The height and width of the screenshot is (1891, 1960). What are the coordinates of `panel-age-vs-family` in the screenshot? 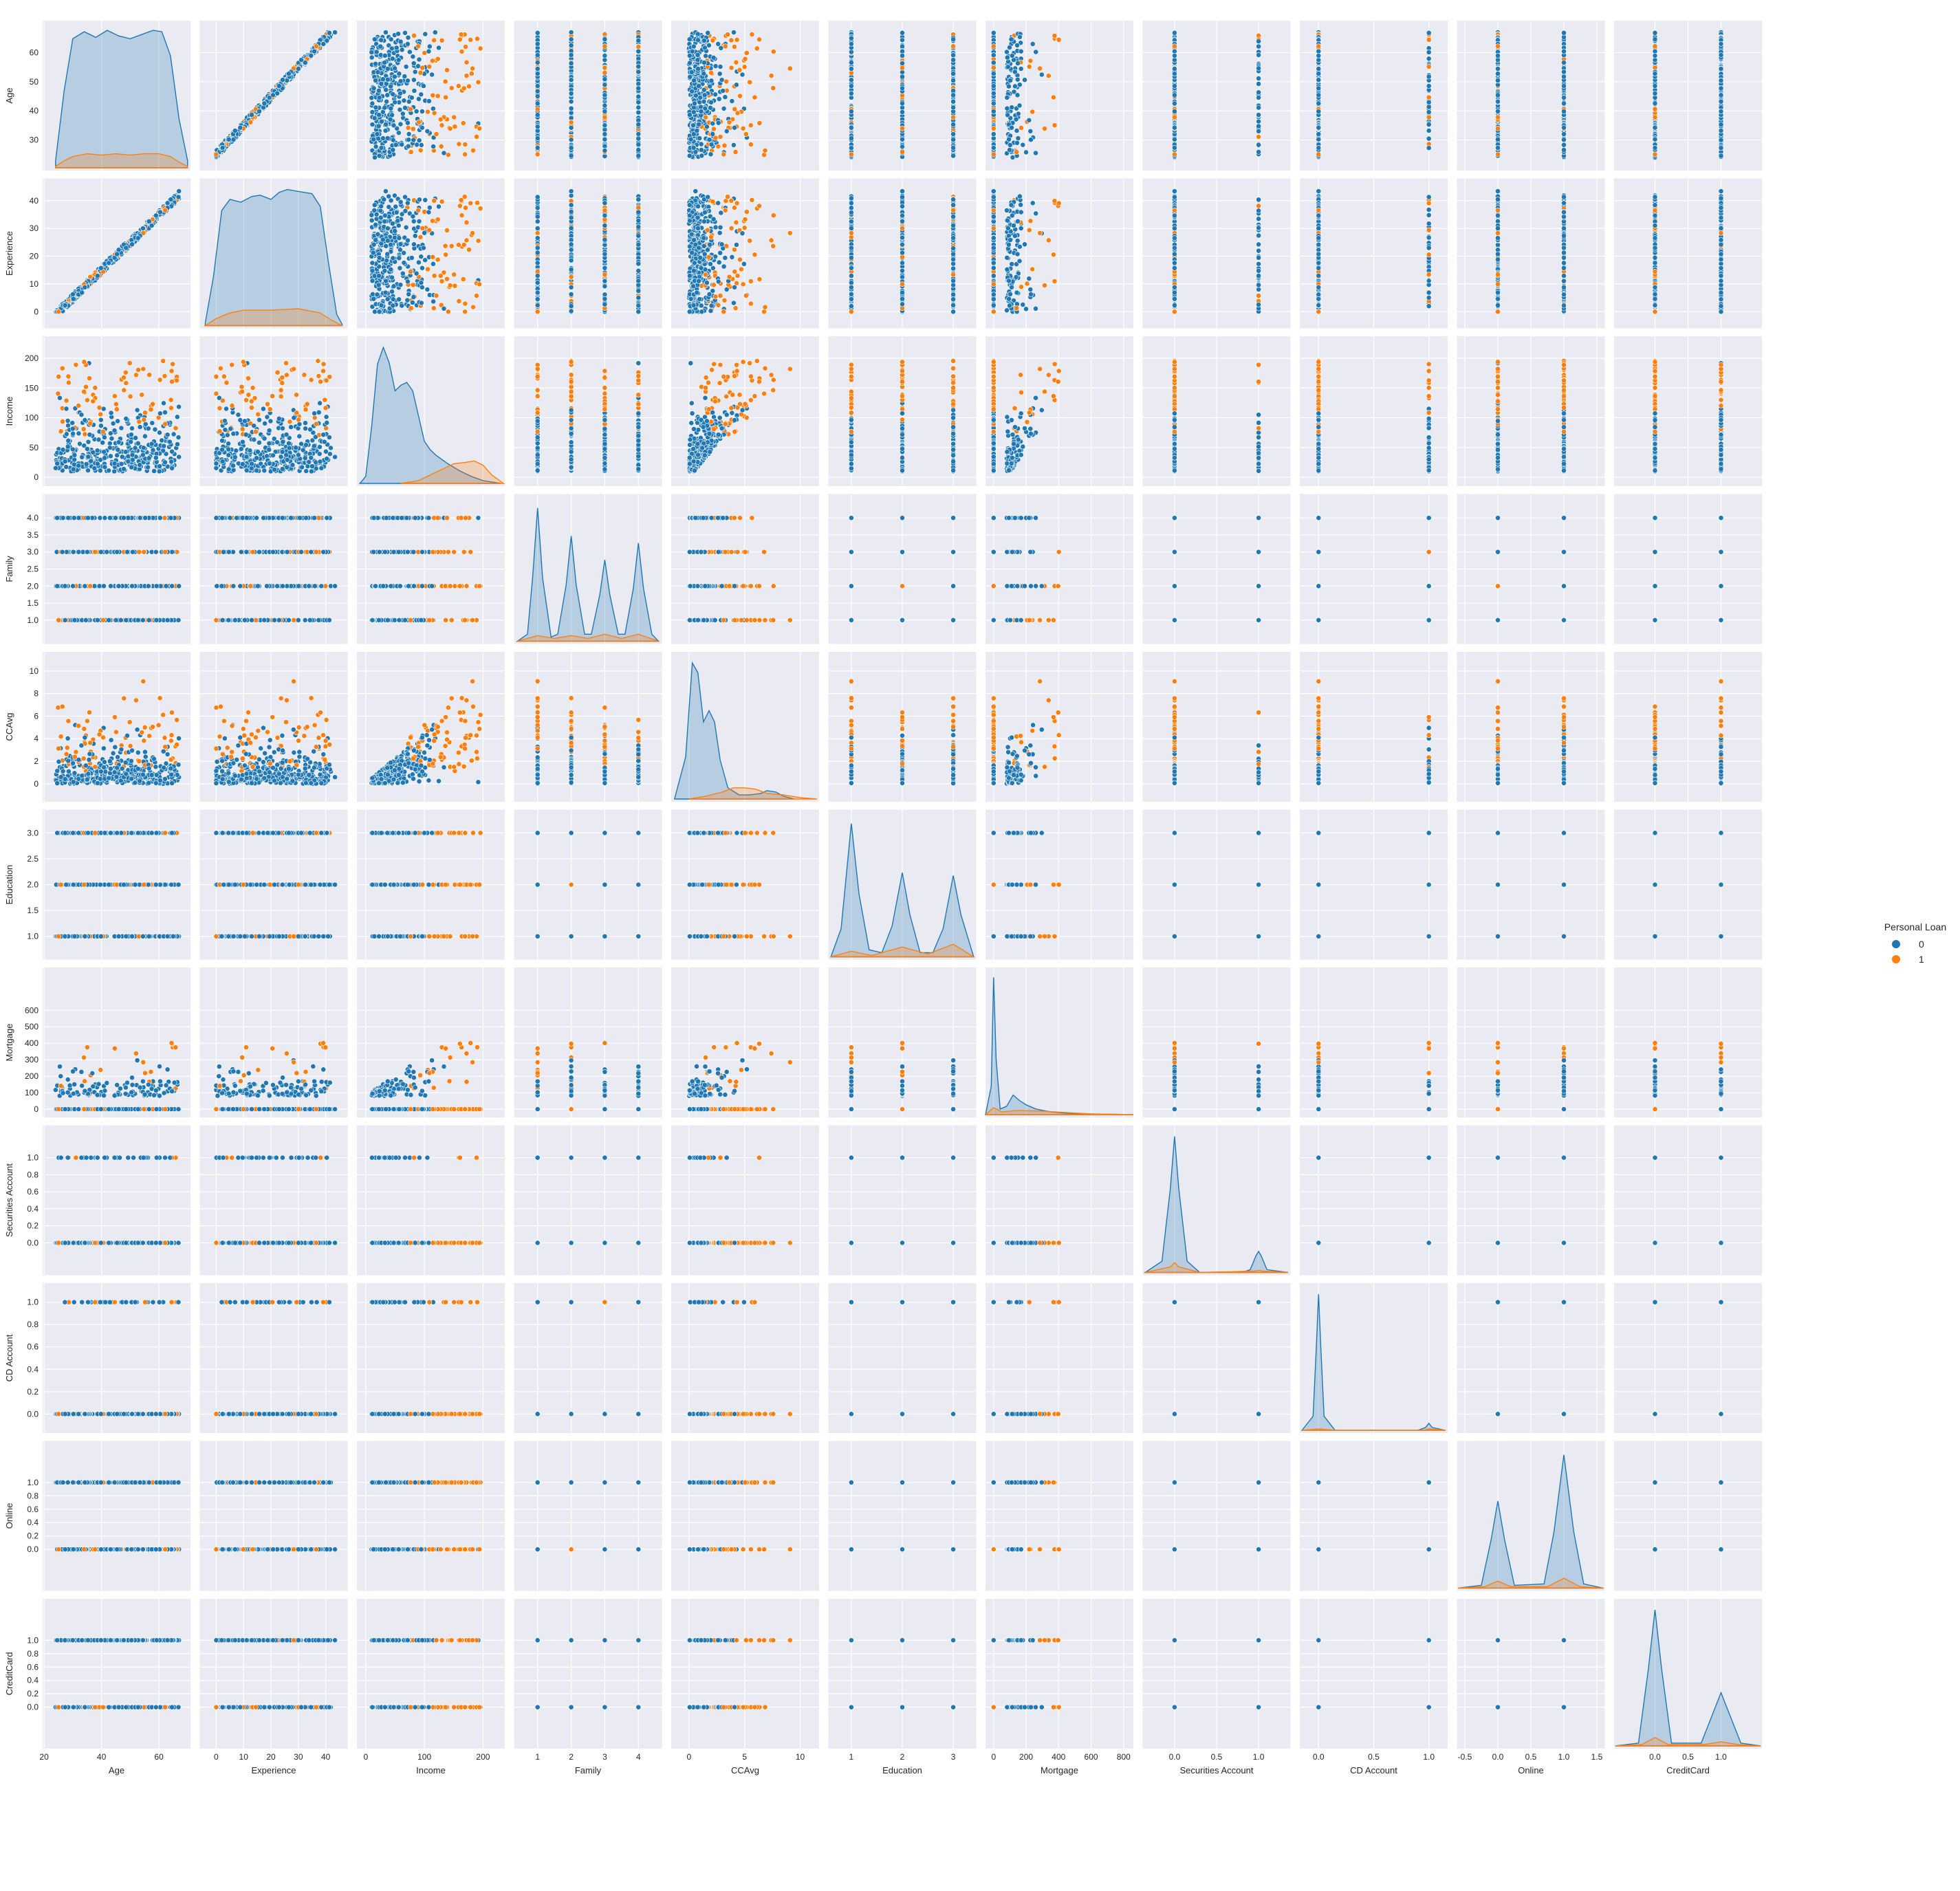 It's located at (588, 96).